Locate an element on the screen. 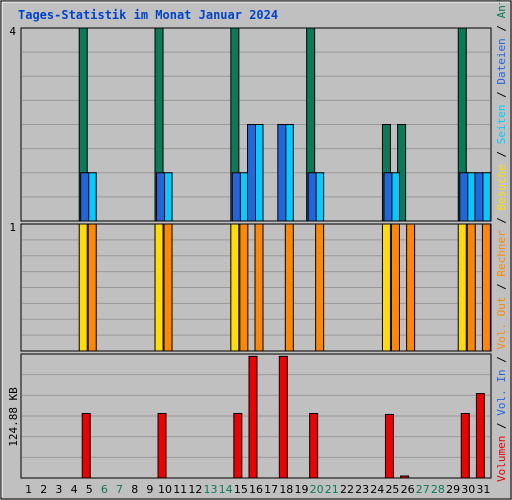 This screenshot has height=500, width=512. x-tick-label-day-27: 27 is located at coordinates (423, 489).